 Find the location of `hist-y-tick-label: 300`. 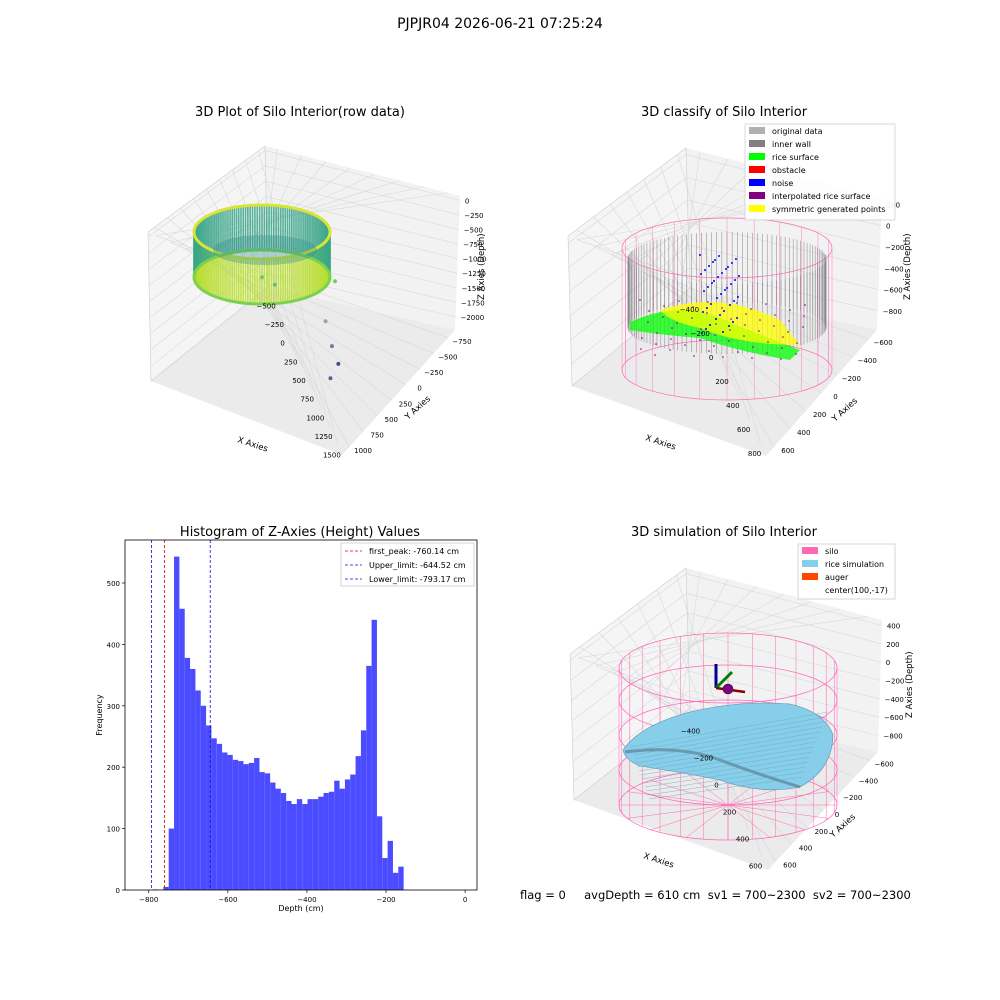

hist-y-tick-label: 300 is located at coordinates (113, 707).